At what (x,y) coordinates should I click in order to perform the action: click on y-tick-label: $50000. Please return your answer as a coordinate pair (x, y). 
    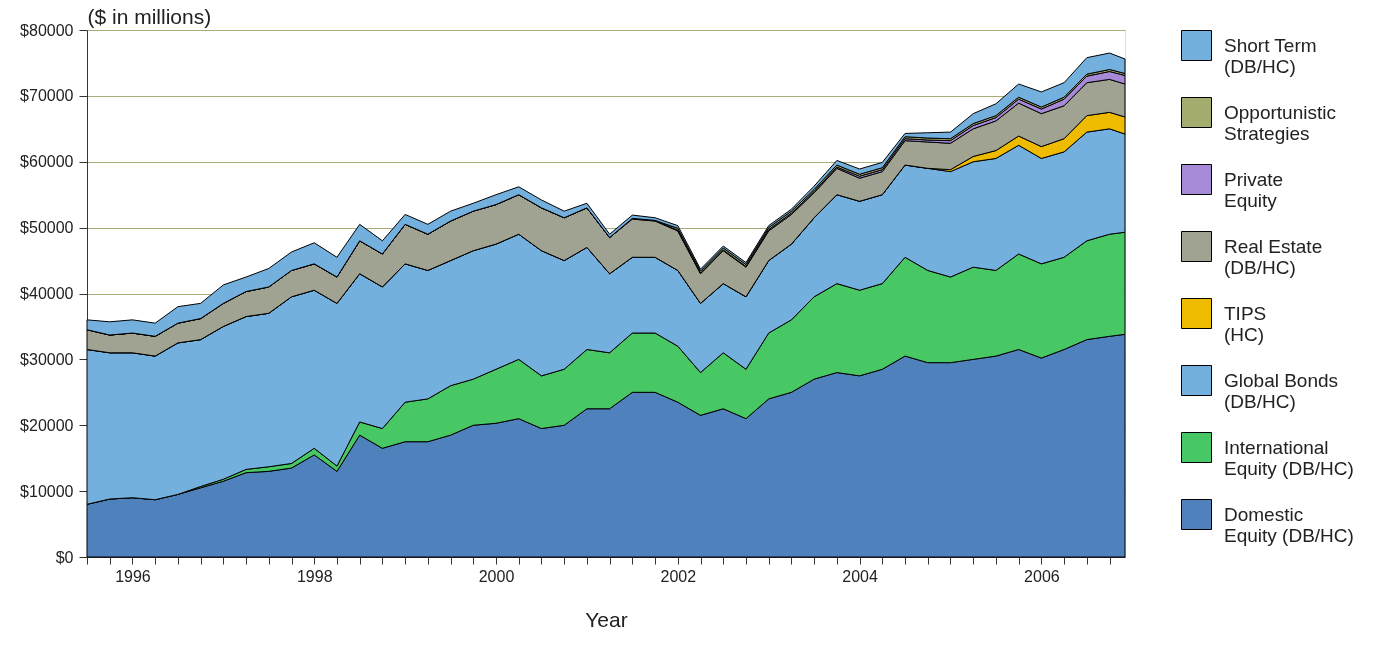
    Looking at the image, I should click on (47, 228).